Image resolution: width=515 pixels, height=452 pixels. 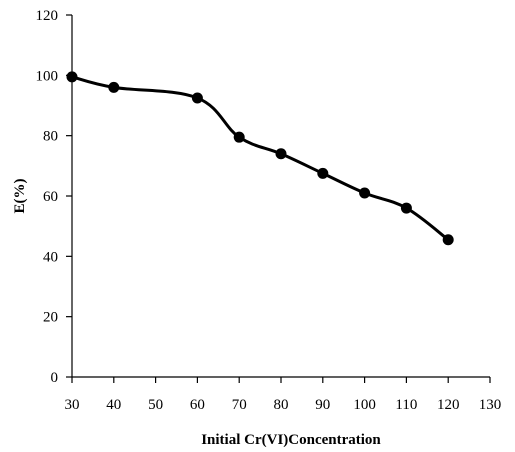 I want to click on y-tick-label: 0, so click(x=55, y=378).